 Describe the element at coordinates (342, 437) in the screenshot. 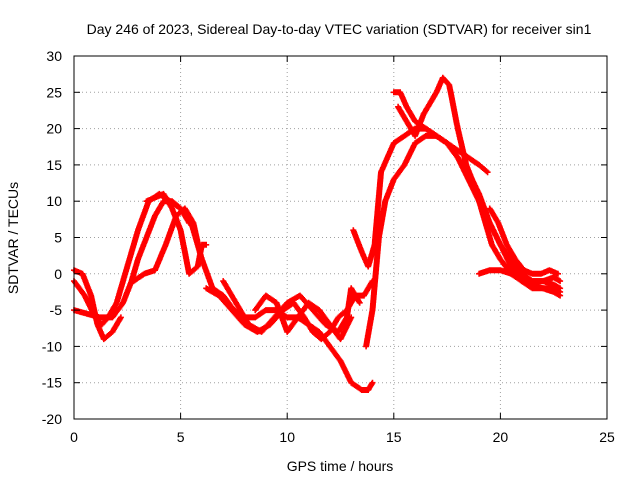

I see `x-tick-labels: 0 5 10 15 20 25` at that location.